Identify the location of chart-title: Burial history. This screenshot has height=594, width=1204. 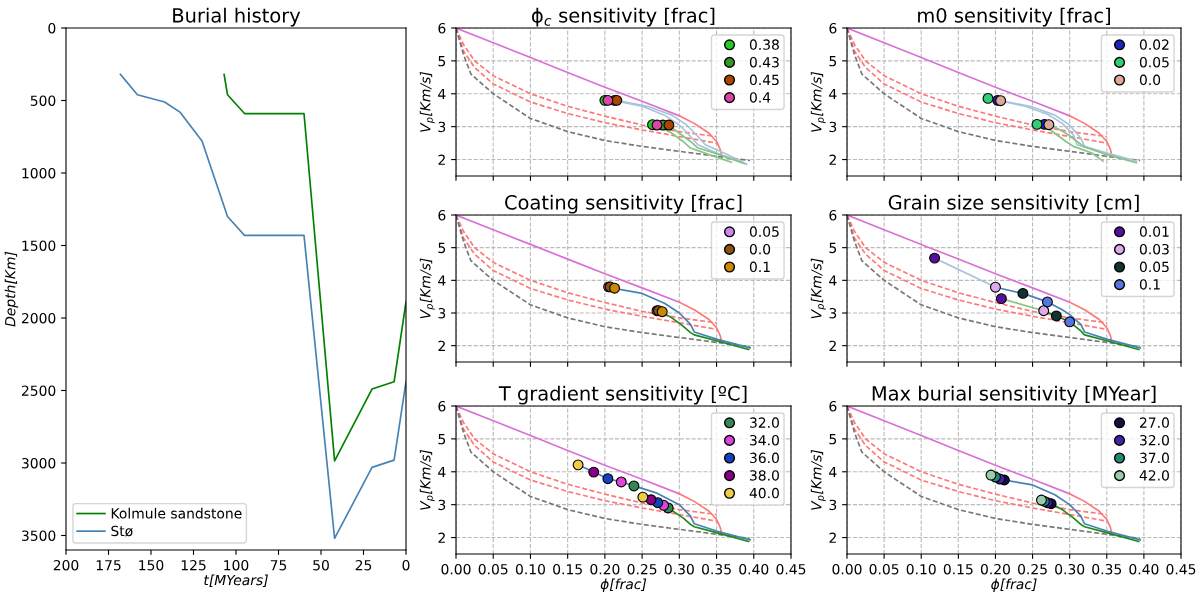
(237, 17).